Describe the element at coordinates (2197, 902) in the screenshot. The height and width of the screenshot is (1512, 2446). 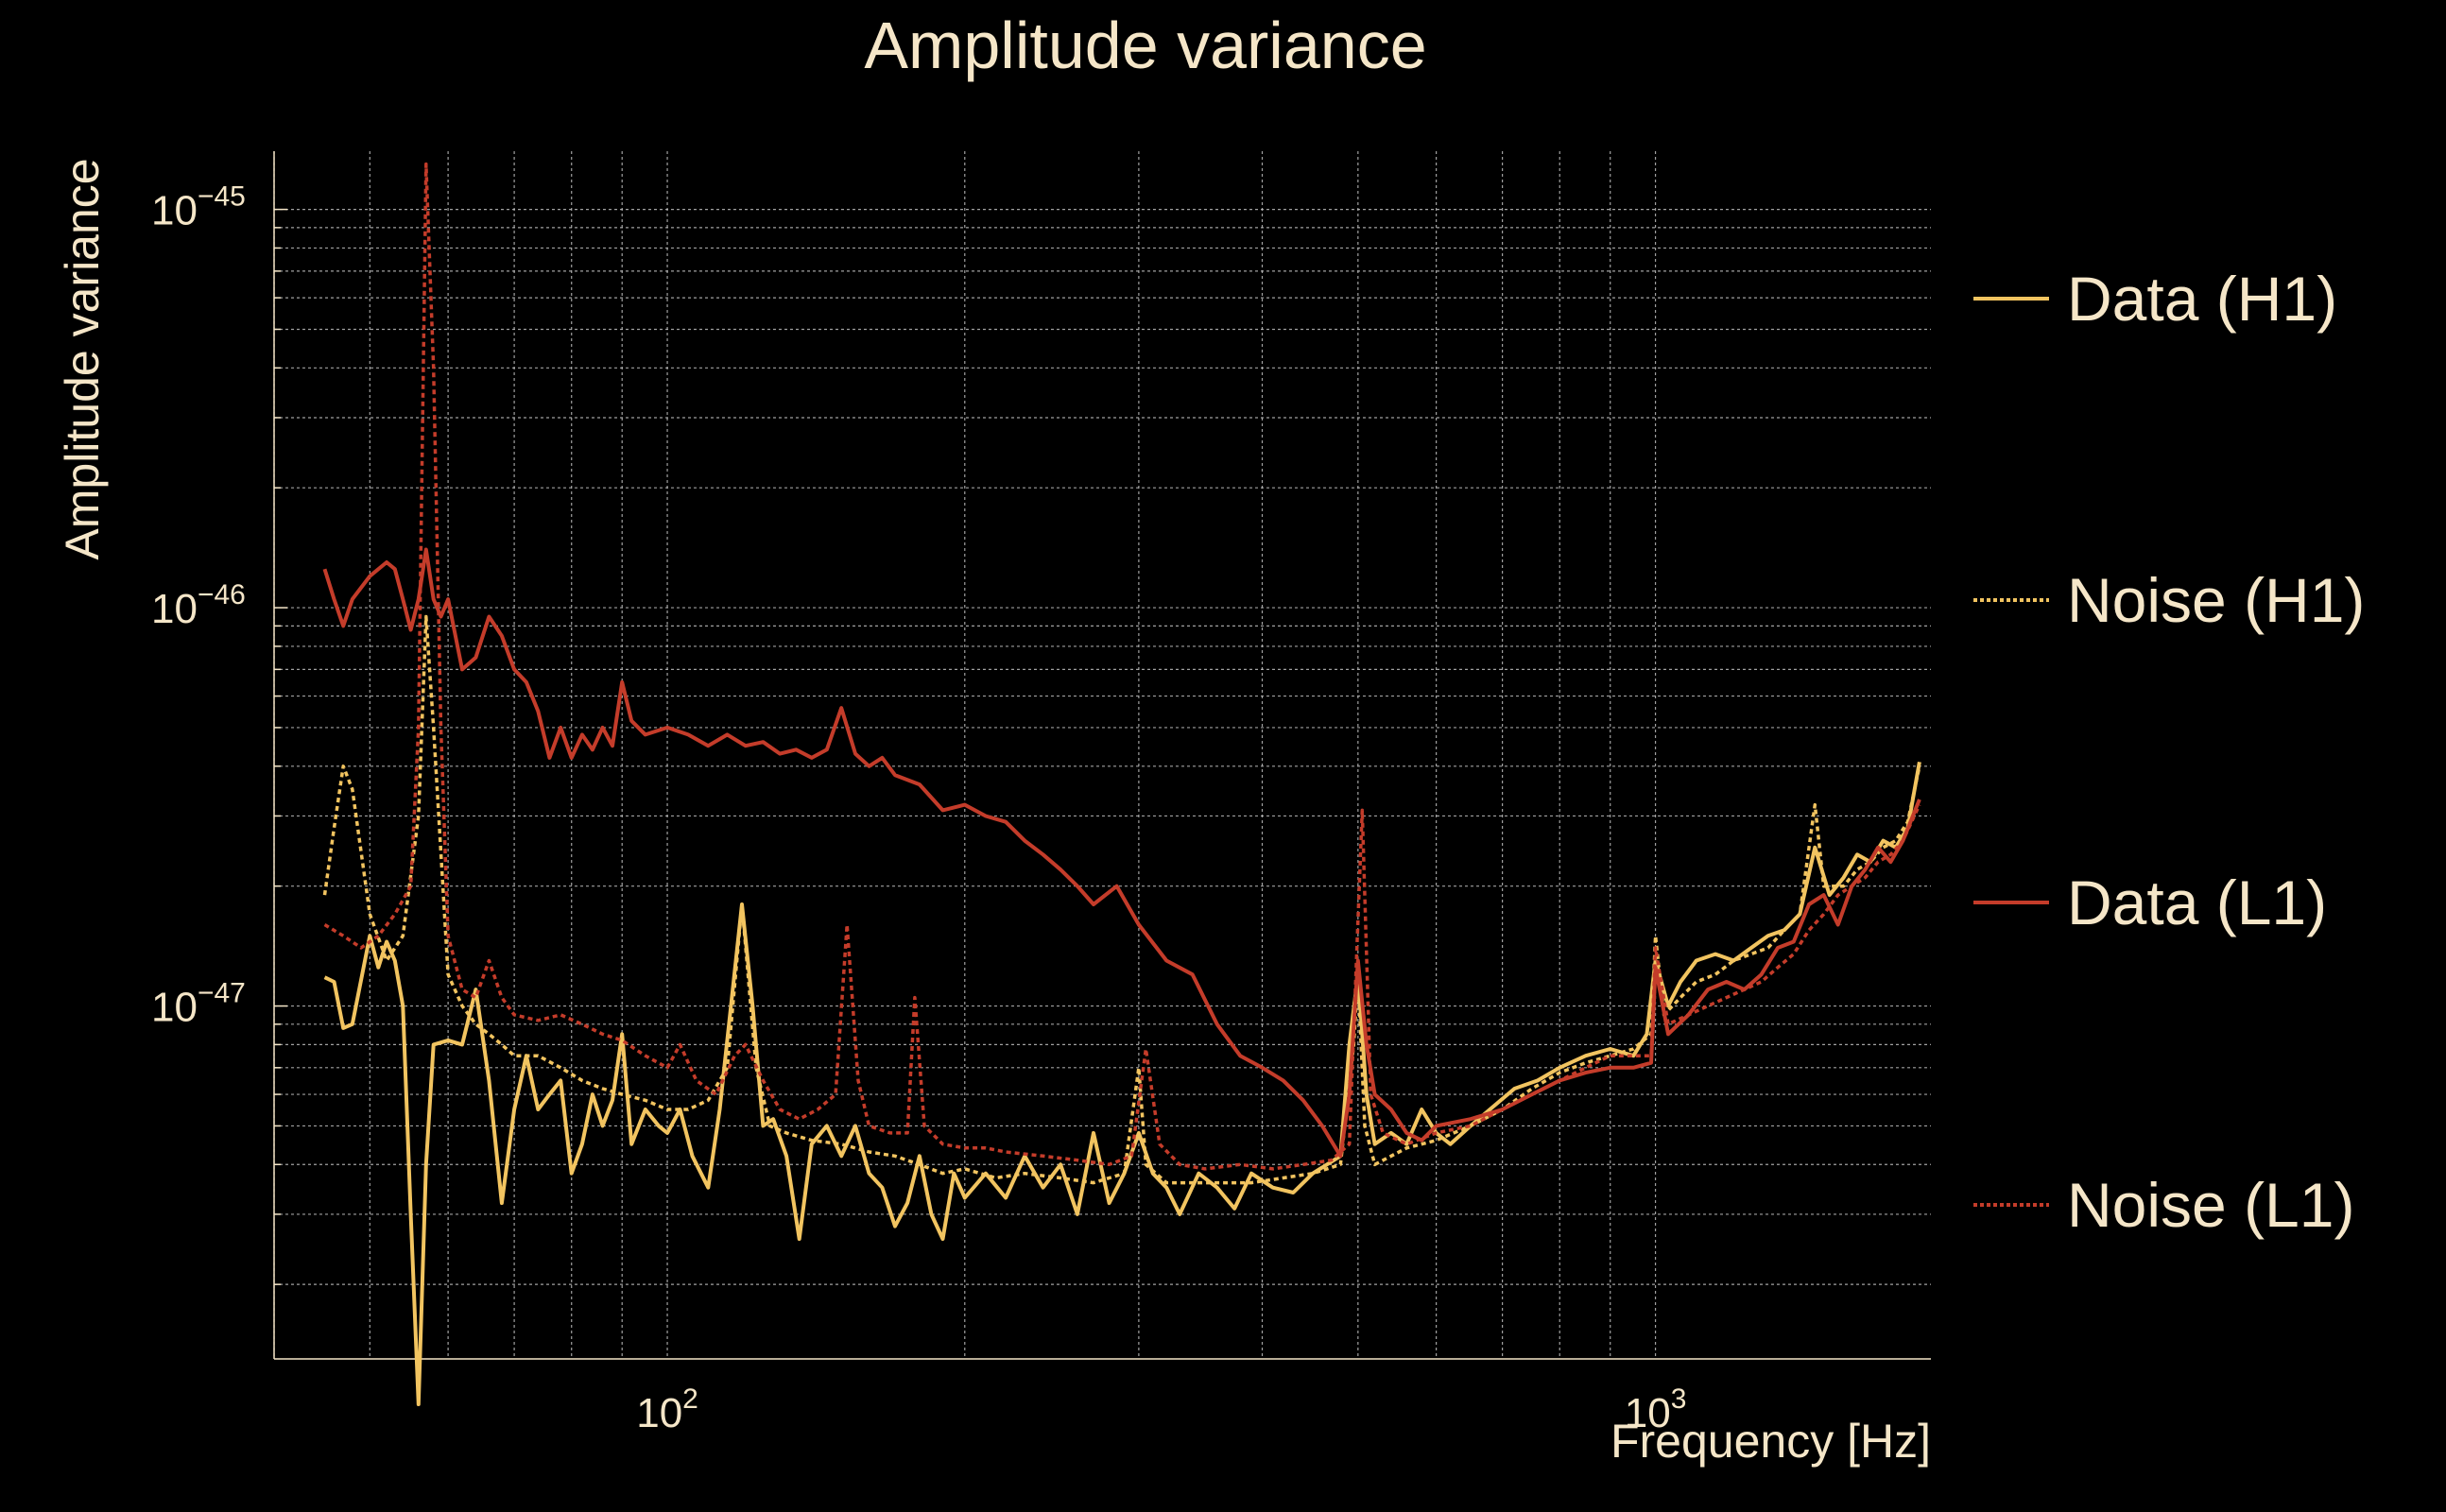
I see `legend-label: Data (L1)` at that location.